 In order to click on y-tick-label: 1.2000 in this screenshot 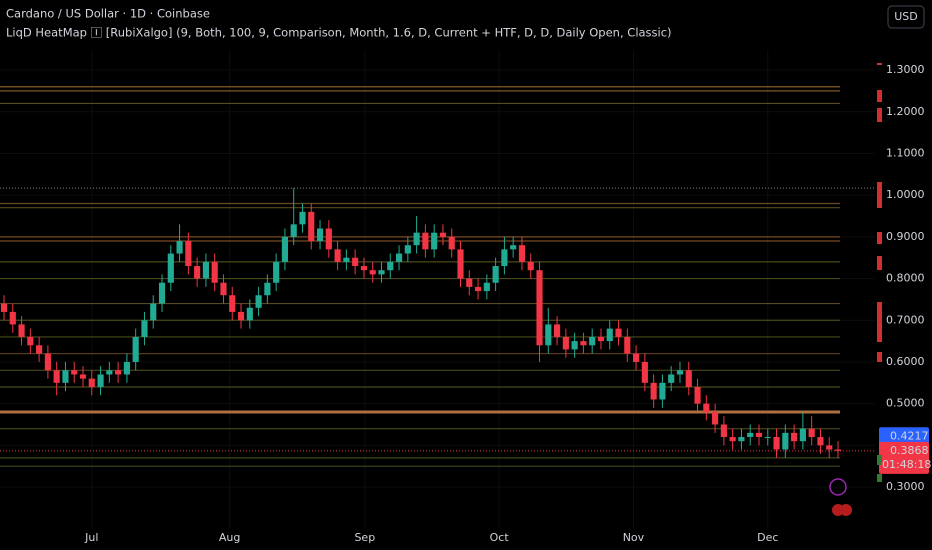, I will do `click(905, 111)`.